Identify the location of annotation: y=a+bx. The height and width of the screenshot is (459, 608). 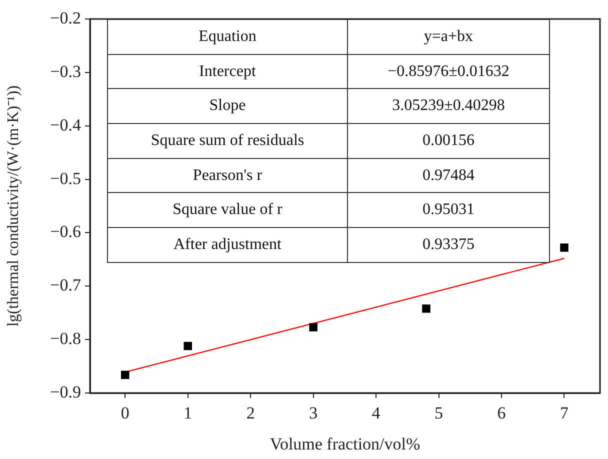
(448, 37).